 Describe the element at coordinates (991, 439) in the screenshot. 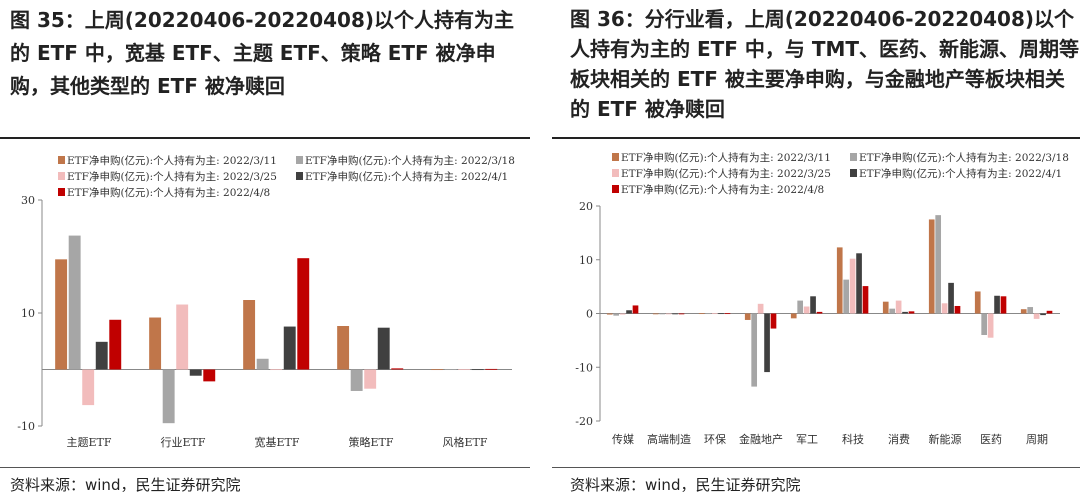

I see `x-tick-label: 医药` at that location.